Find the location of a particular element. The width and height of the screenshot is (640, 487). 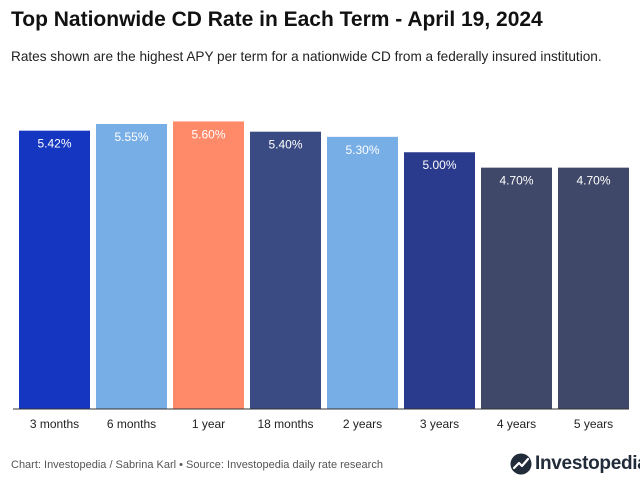

x-tick-label: 4 years is located at coordinates (516, 424).